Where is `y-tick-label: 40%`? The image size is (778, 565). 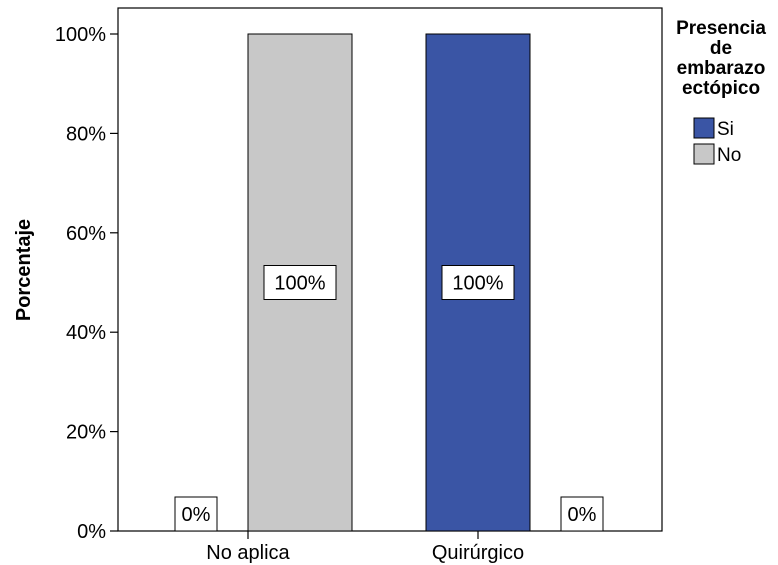
y-tick-label: 40% is located at coordinates (86, 333).